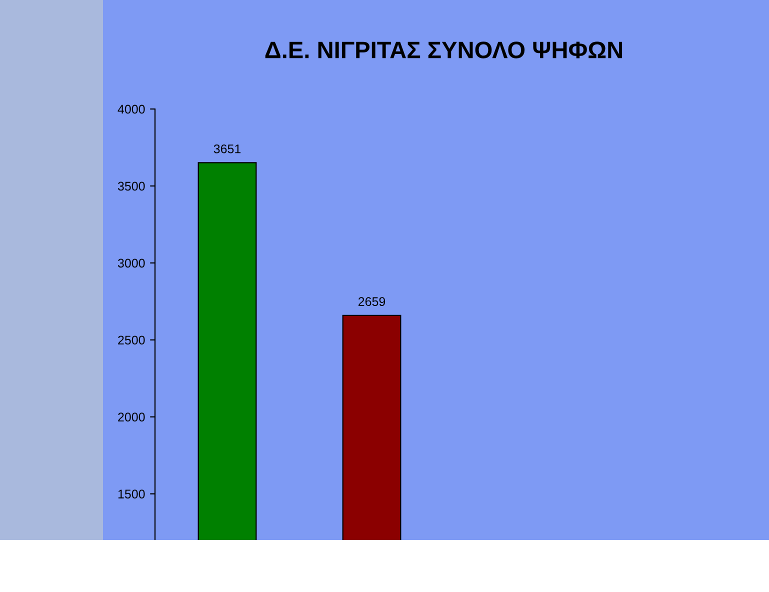 The image size is (769, 592). I want to click on y-tick-label: 2000, so click(131, 417).